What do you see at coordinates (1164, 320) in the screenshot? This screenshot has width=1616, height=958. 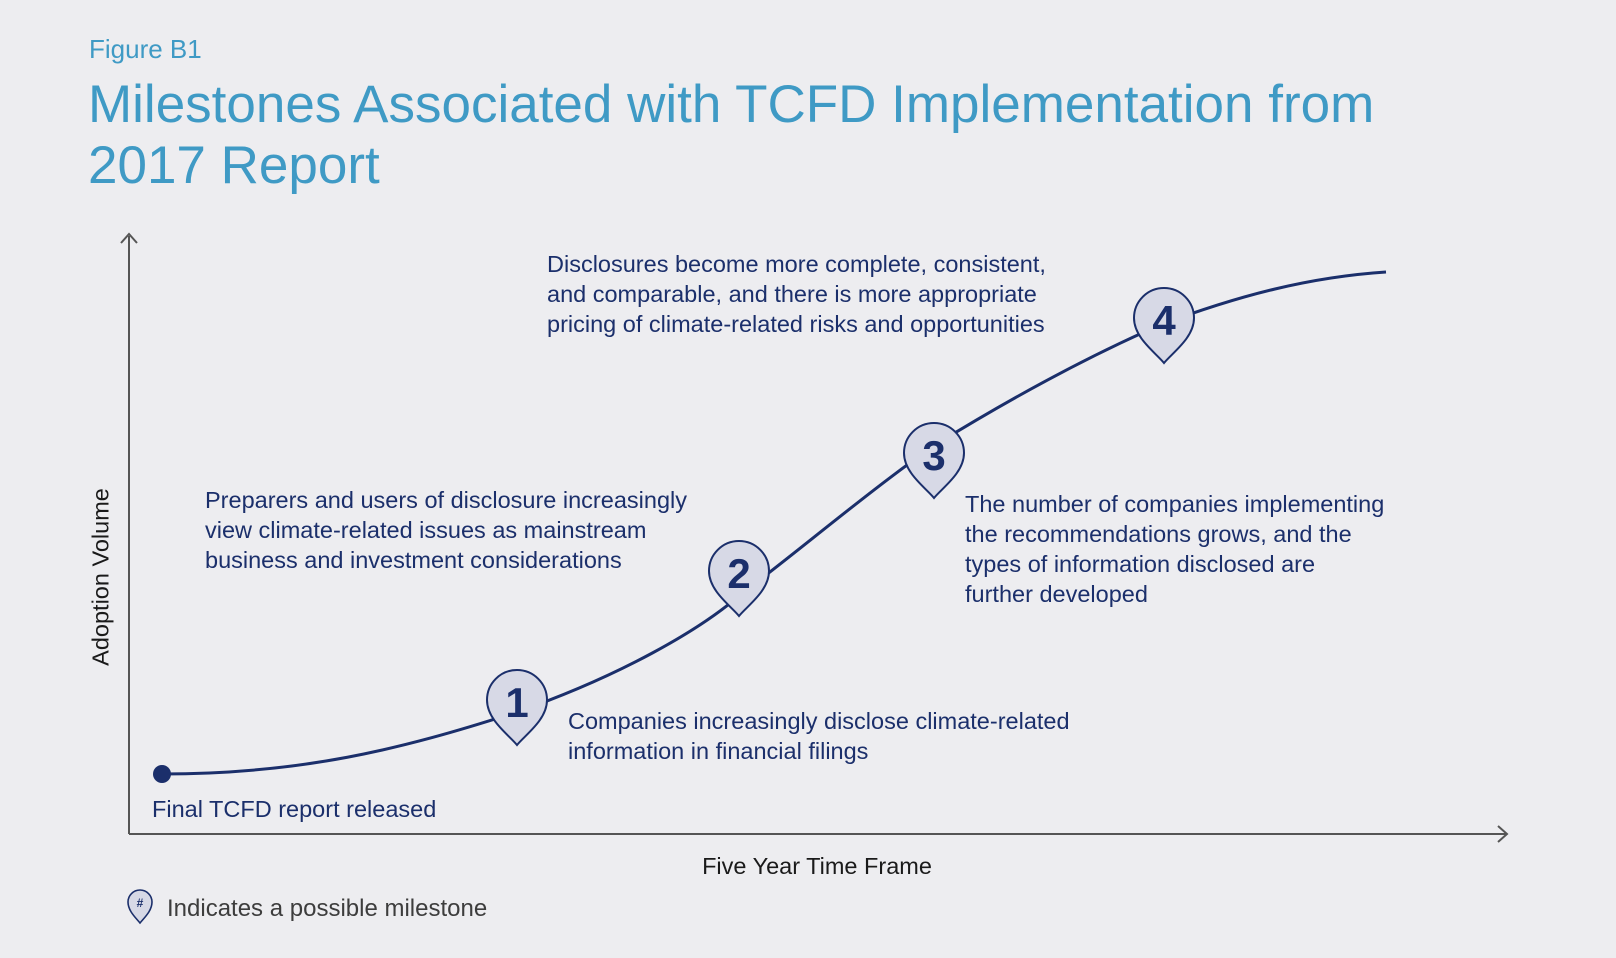 I see `milestone-number: 4` at bounding box center [1164, 320].